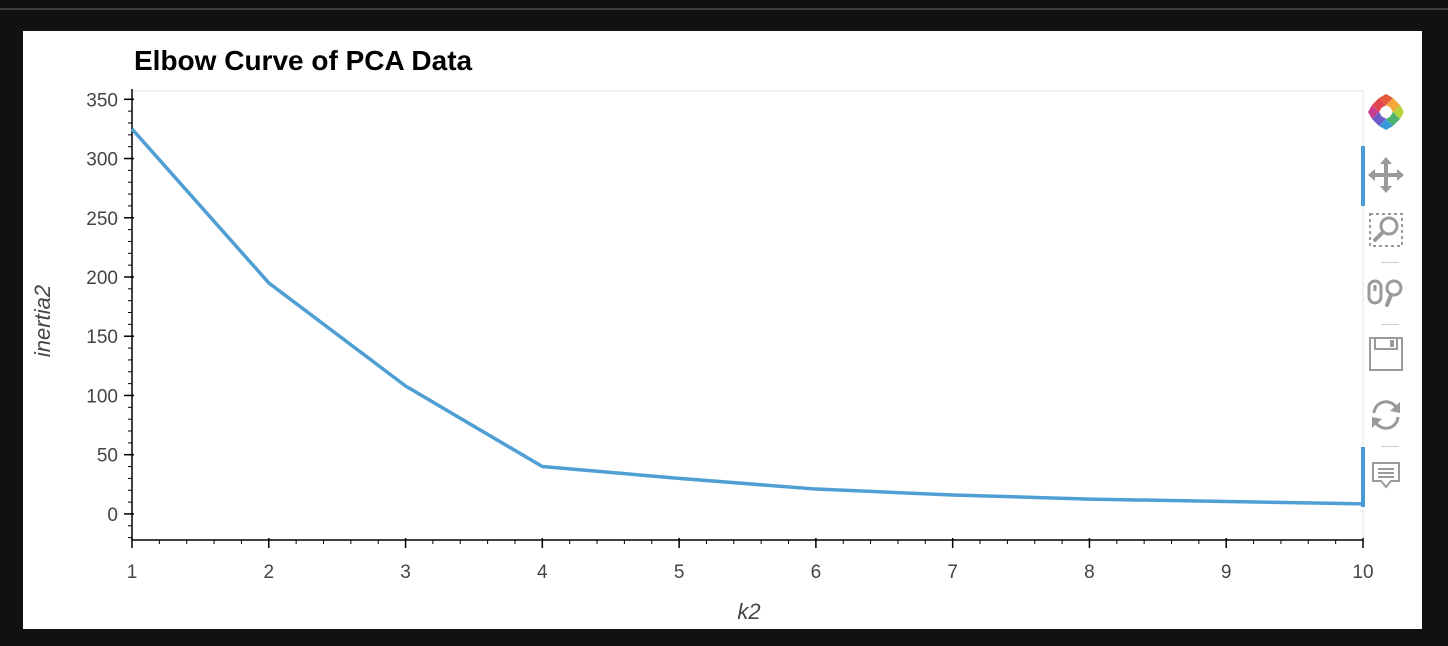 The image size is (1448, 646). Describe the element at coordinates (679, 572) in the screenshot. I see `x-tick-label: 5` at that location.